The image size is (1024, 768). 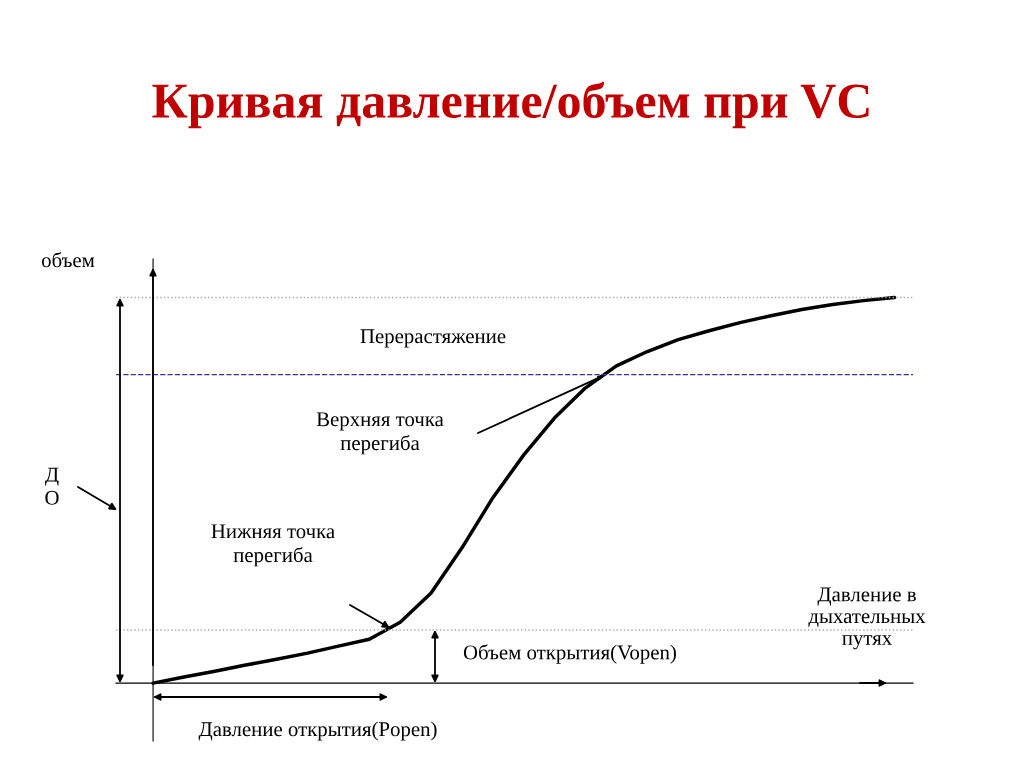 I want to click on annotation: Перерастяжение, so click(x=433, y=338).